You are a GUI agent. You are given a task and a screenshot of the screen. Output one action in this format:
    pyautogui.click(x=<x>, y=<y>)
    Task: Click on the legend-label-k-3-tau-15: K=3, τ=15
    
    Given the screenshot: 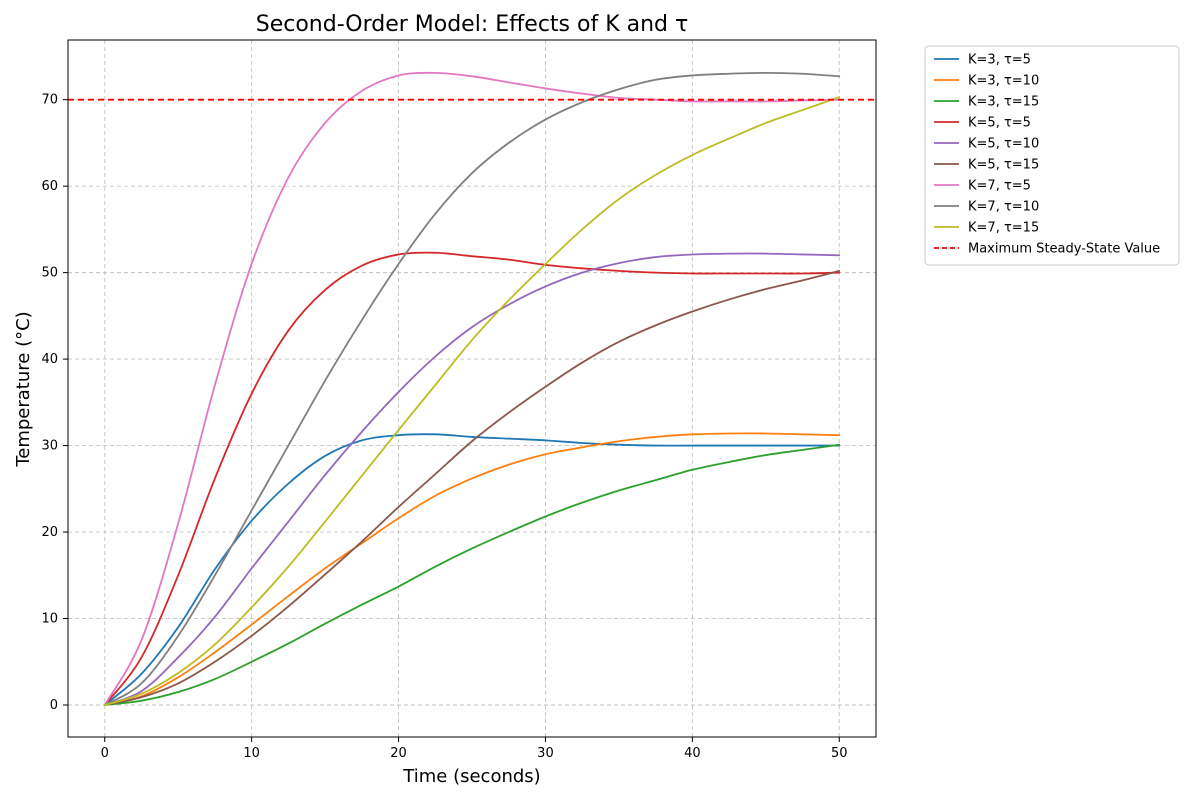 What is the action you would take?
    pyautogui.click(x=1003, y=102)
    